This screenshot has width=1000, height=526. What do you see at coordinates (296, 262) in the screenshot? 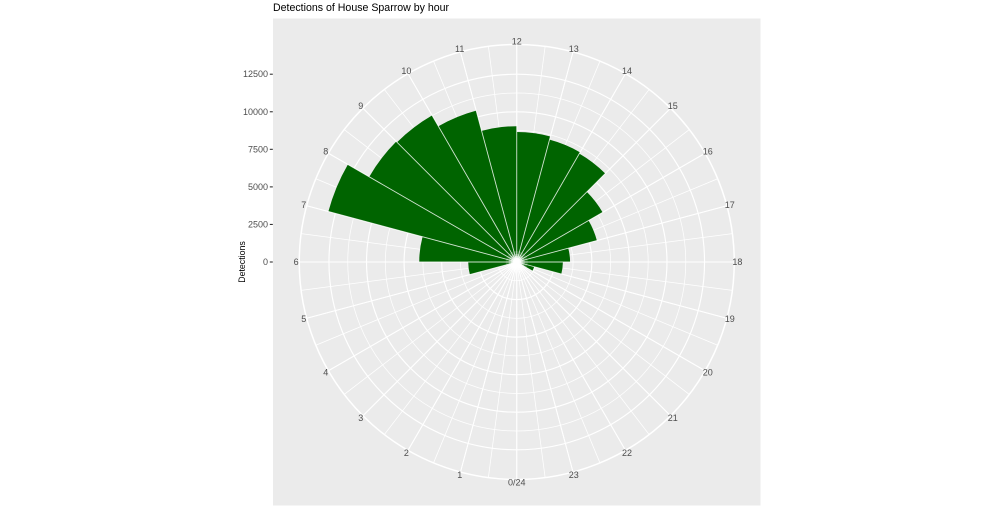
I see `theta-axis-label-6: 6` at bounding box center [296, 262].